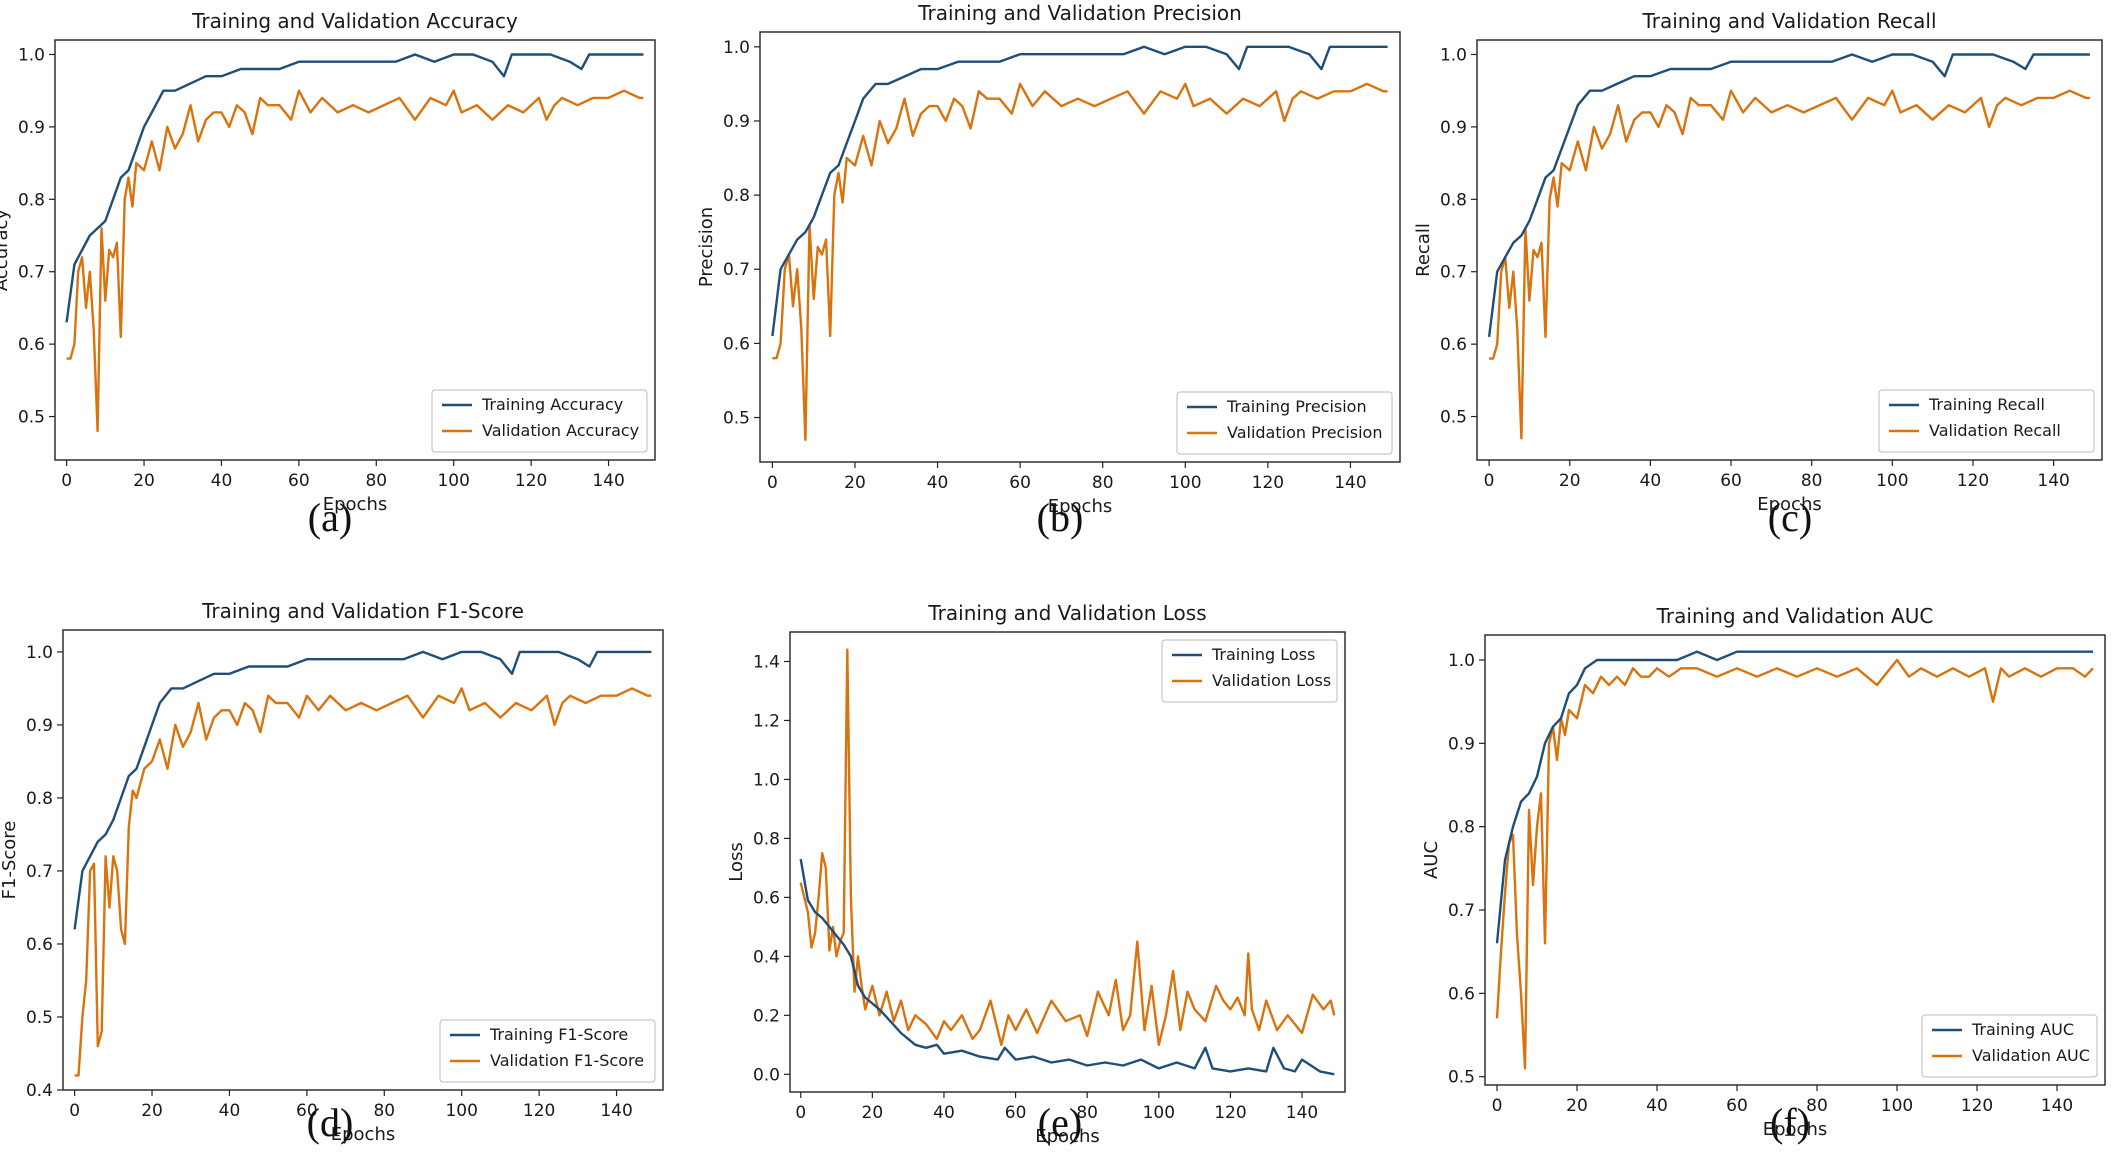 This screenshot has width=2128, height=1170. What do you see at coordinates (539, 421) in the screenshot?
I see `legend: Training Accuracy Validation Accuracy` at bounding box center [539, 421].